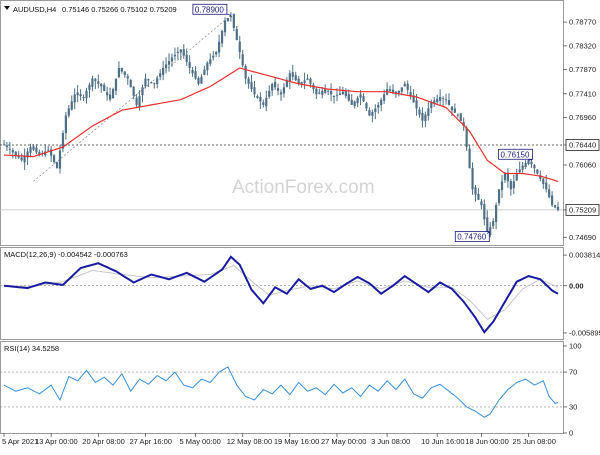 This screenshot has width=600, height=455. Describe the element at coordinates (515, 154) in the screenshot. I see `annotation-label: 0.76150` at that location.